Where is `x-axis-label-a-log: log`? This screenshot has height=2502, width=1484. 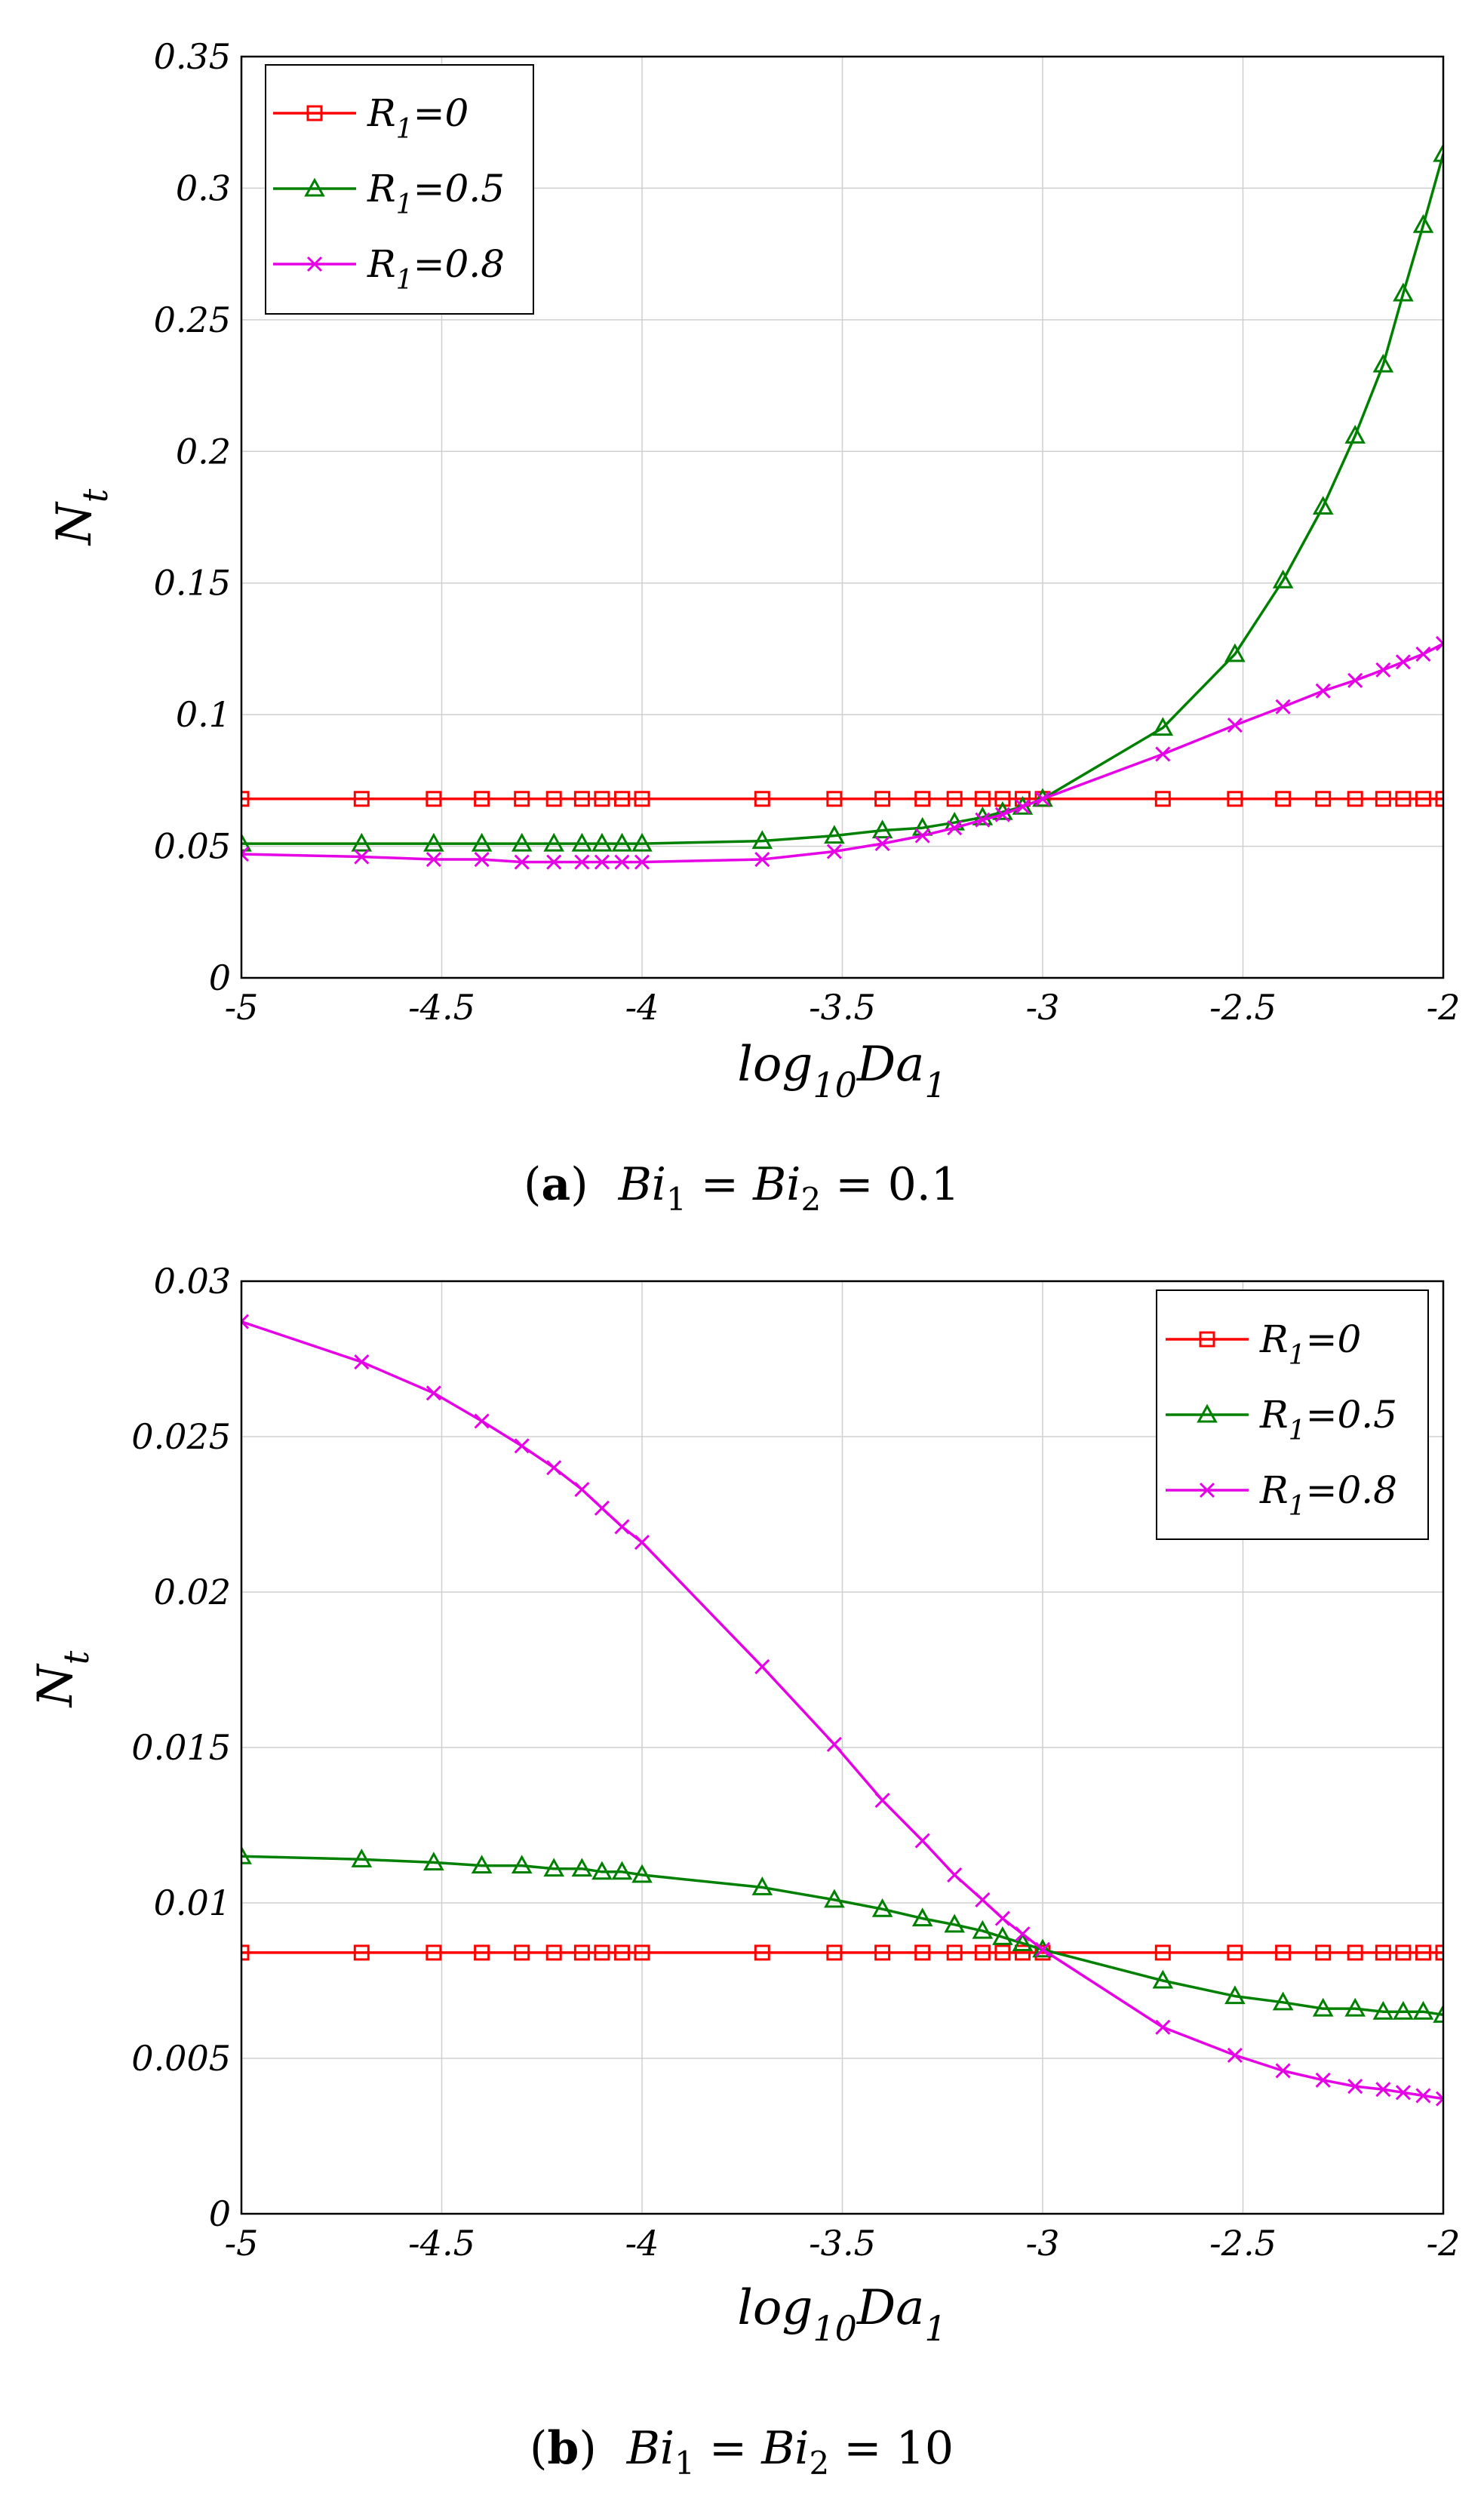
x-axis-label-a-log: log is located at coordinates (775, 1065).